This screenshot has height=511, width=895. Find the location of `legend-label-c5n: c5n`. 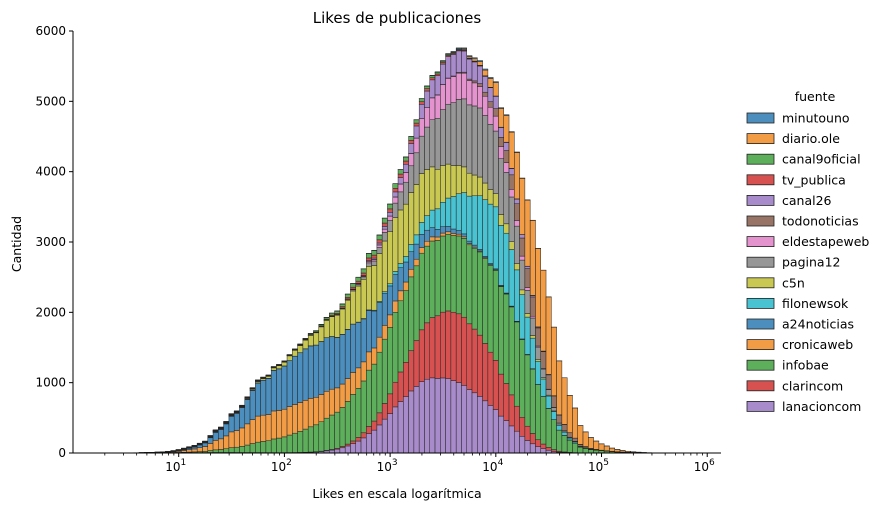

legend-label-c5n: c5n is located at coordinates (793, 282).